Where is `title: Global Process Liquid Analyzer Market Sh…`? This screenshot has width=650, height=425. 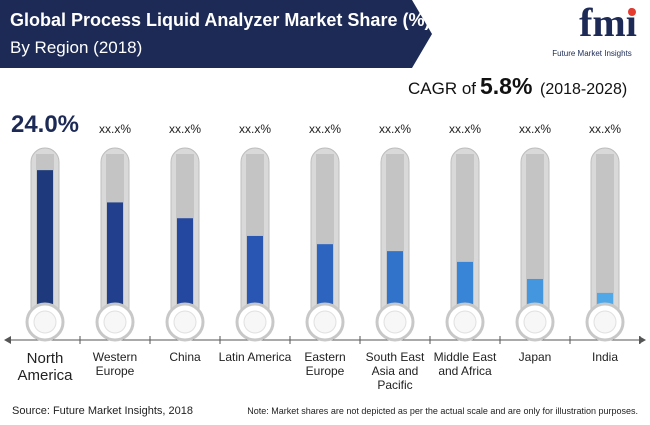 title: Global Process Liquid Analyzer Market Sh… is located at coordinates (220, 20).